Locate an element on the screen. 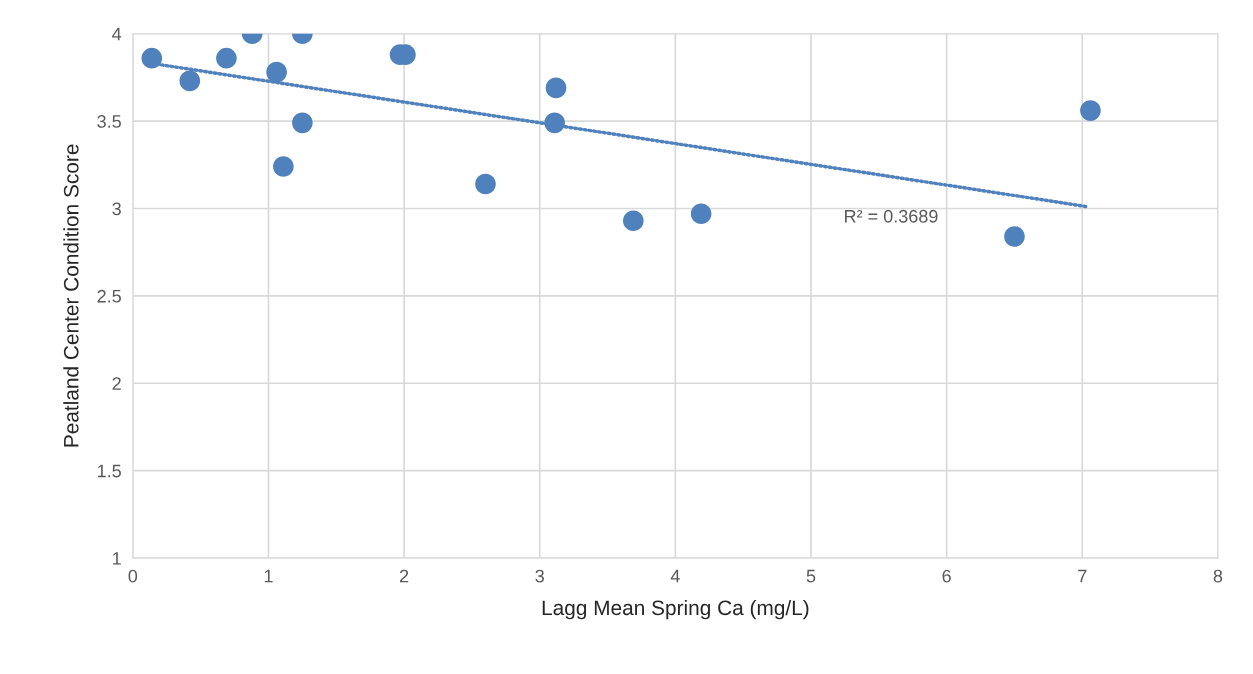 Image resolution: width=1253 pixels, height=674 pixels. x-tick-label: 0 is located at coordinates (133, 576).